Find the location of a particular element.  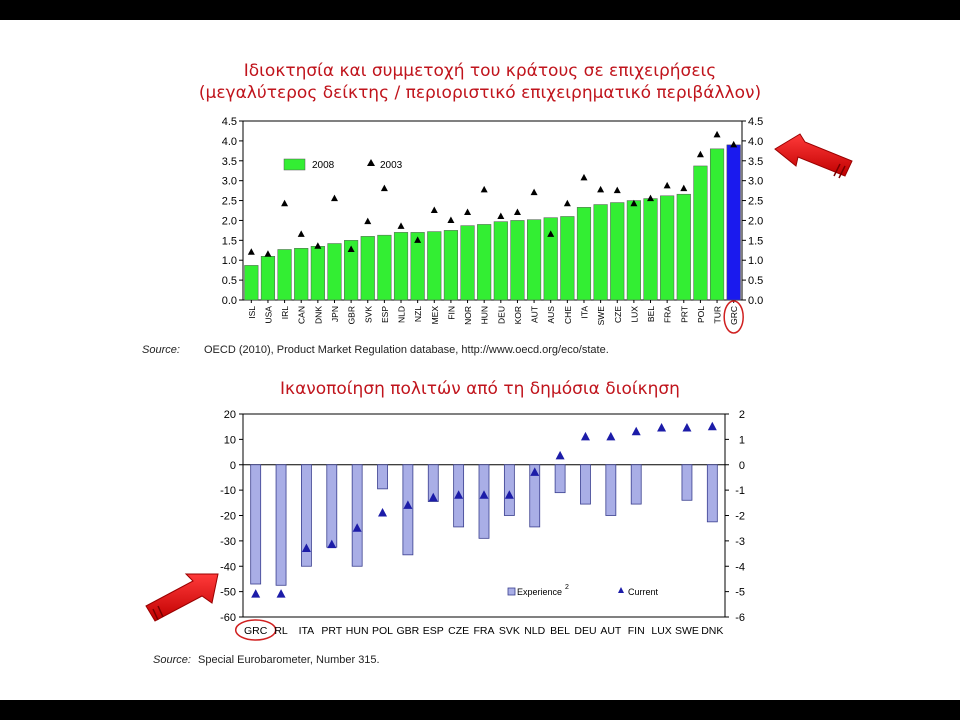

chart2-xtick-label: POL is located at coordinates (382, 631).